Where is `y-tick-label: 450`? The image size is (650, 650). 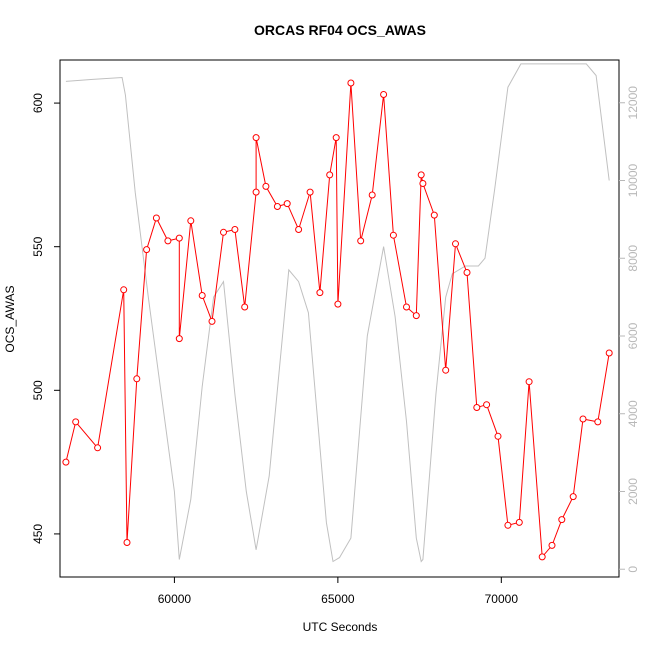 y-tick-label: 450 is located at coordinates (38, 534).